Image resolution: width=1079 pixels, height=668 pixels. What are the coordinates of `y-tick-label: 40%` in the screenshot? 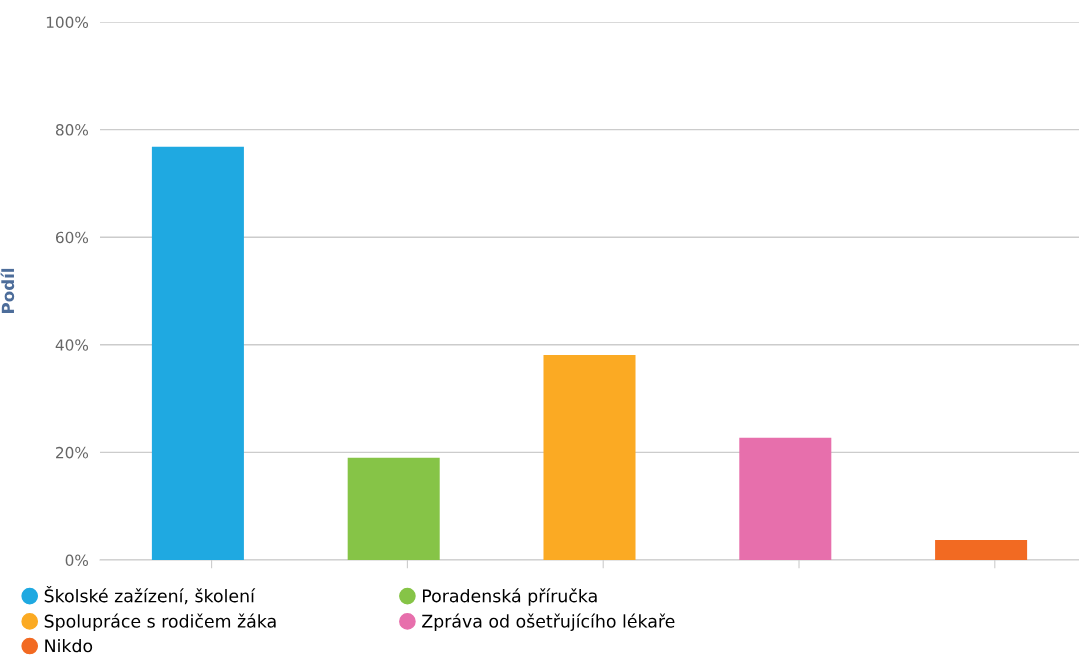 It's located at (72, 345).